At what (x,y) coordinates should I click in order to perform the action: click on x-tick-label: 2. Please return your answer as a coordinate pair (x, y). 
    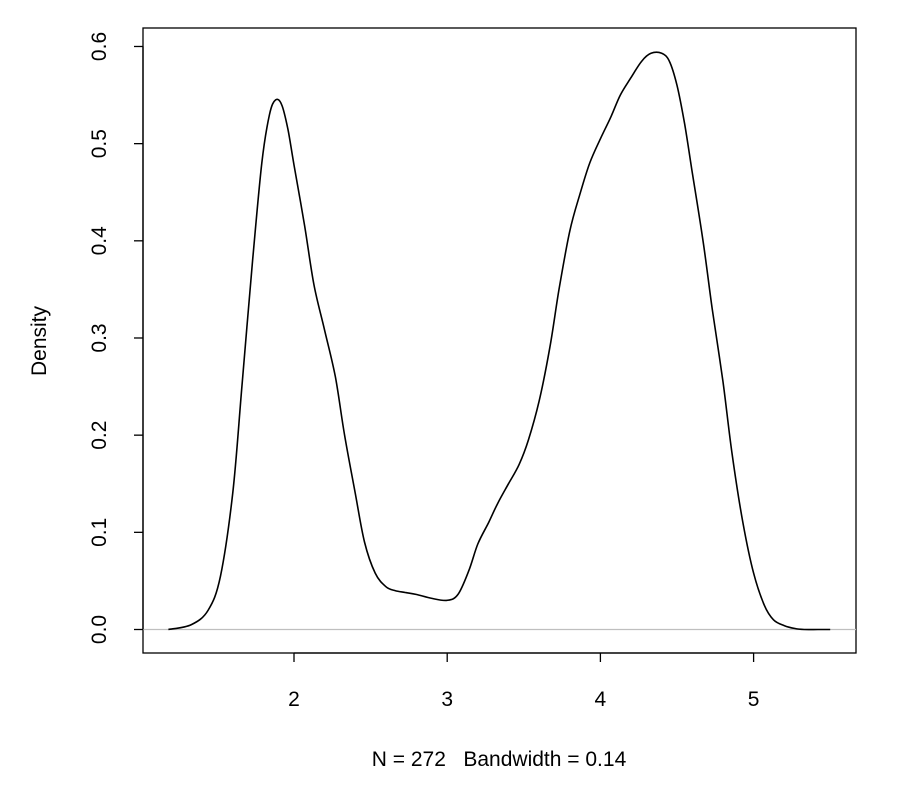
    Looking at the image, I should click on (294, 699).